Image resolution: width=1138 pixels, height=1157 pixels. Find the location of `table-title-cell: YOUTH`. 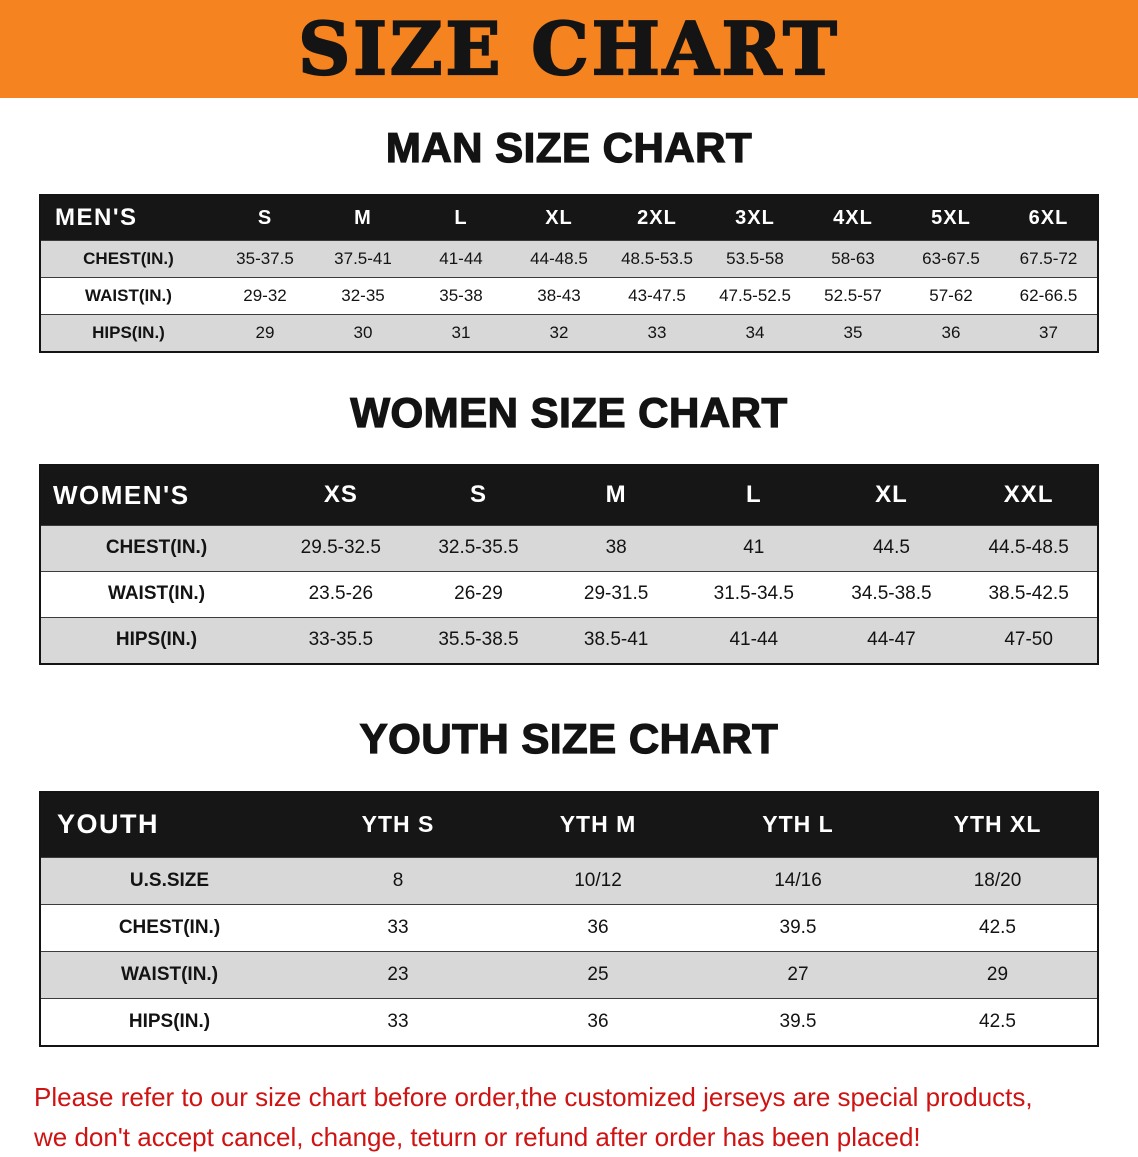

table-title-cell: YOUTH is located at coordinates (169, 824).